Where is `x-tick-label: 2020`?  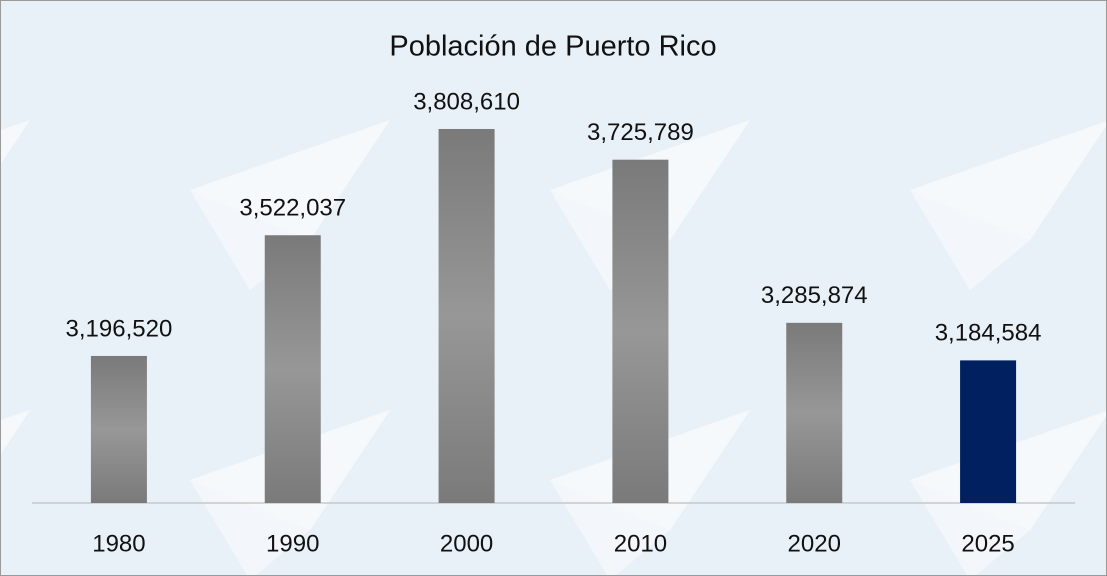 x-tick-label: 2020 is located at coordinates (814, 543).